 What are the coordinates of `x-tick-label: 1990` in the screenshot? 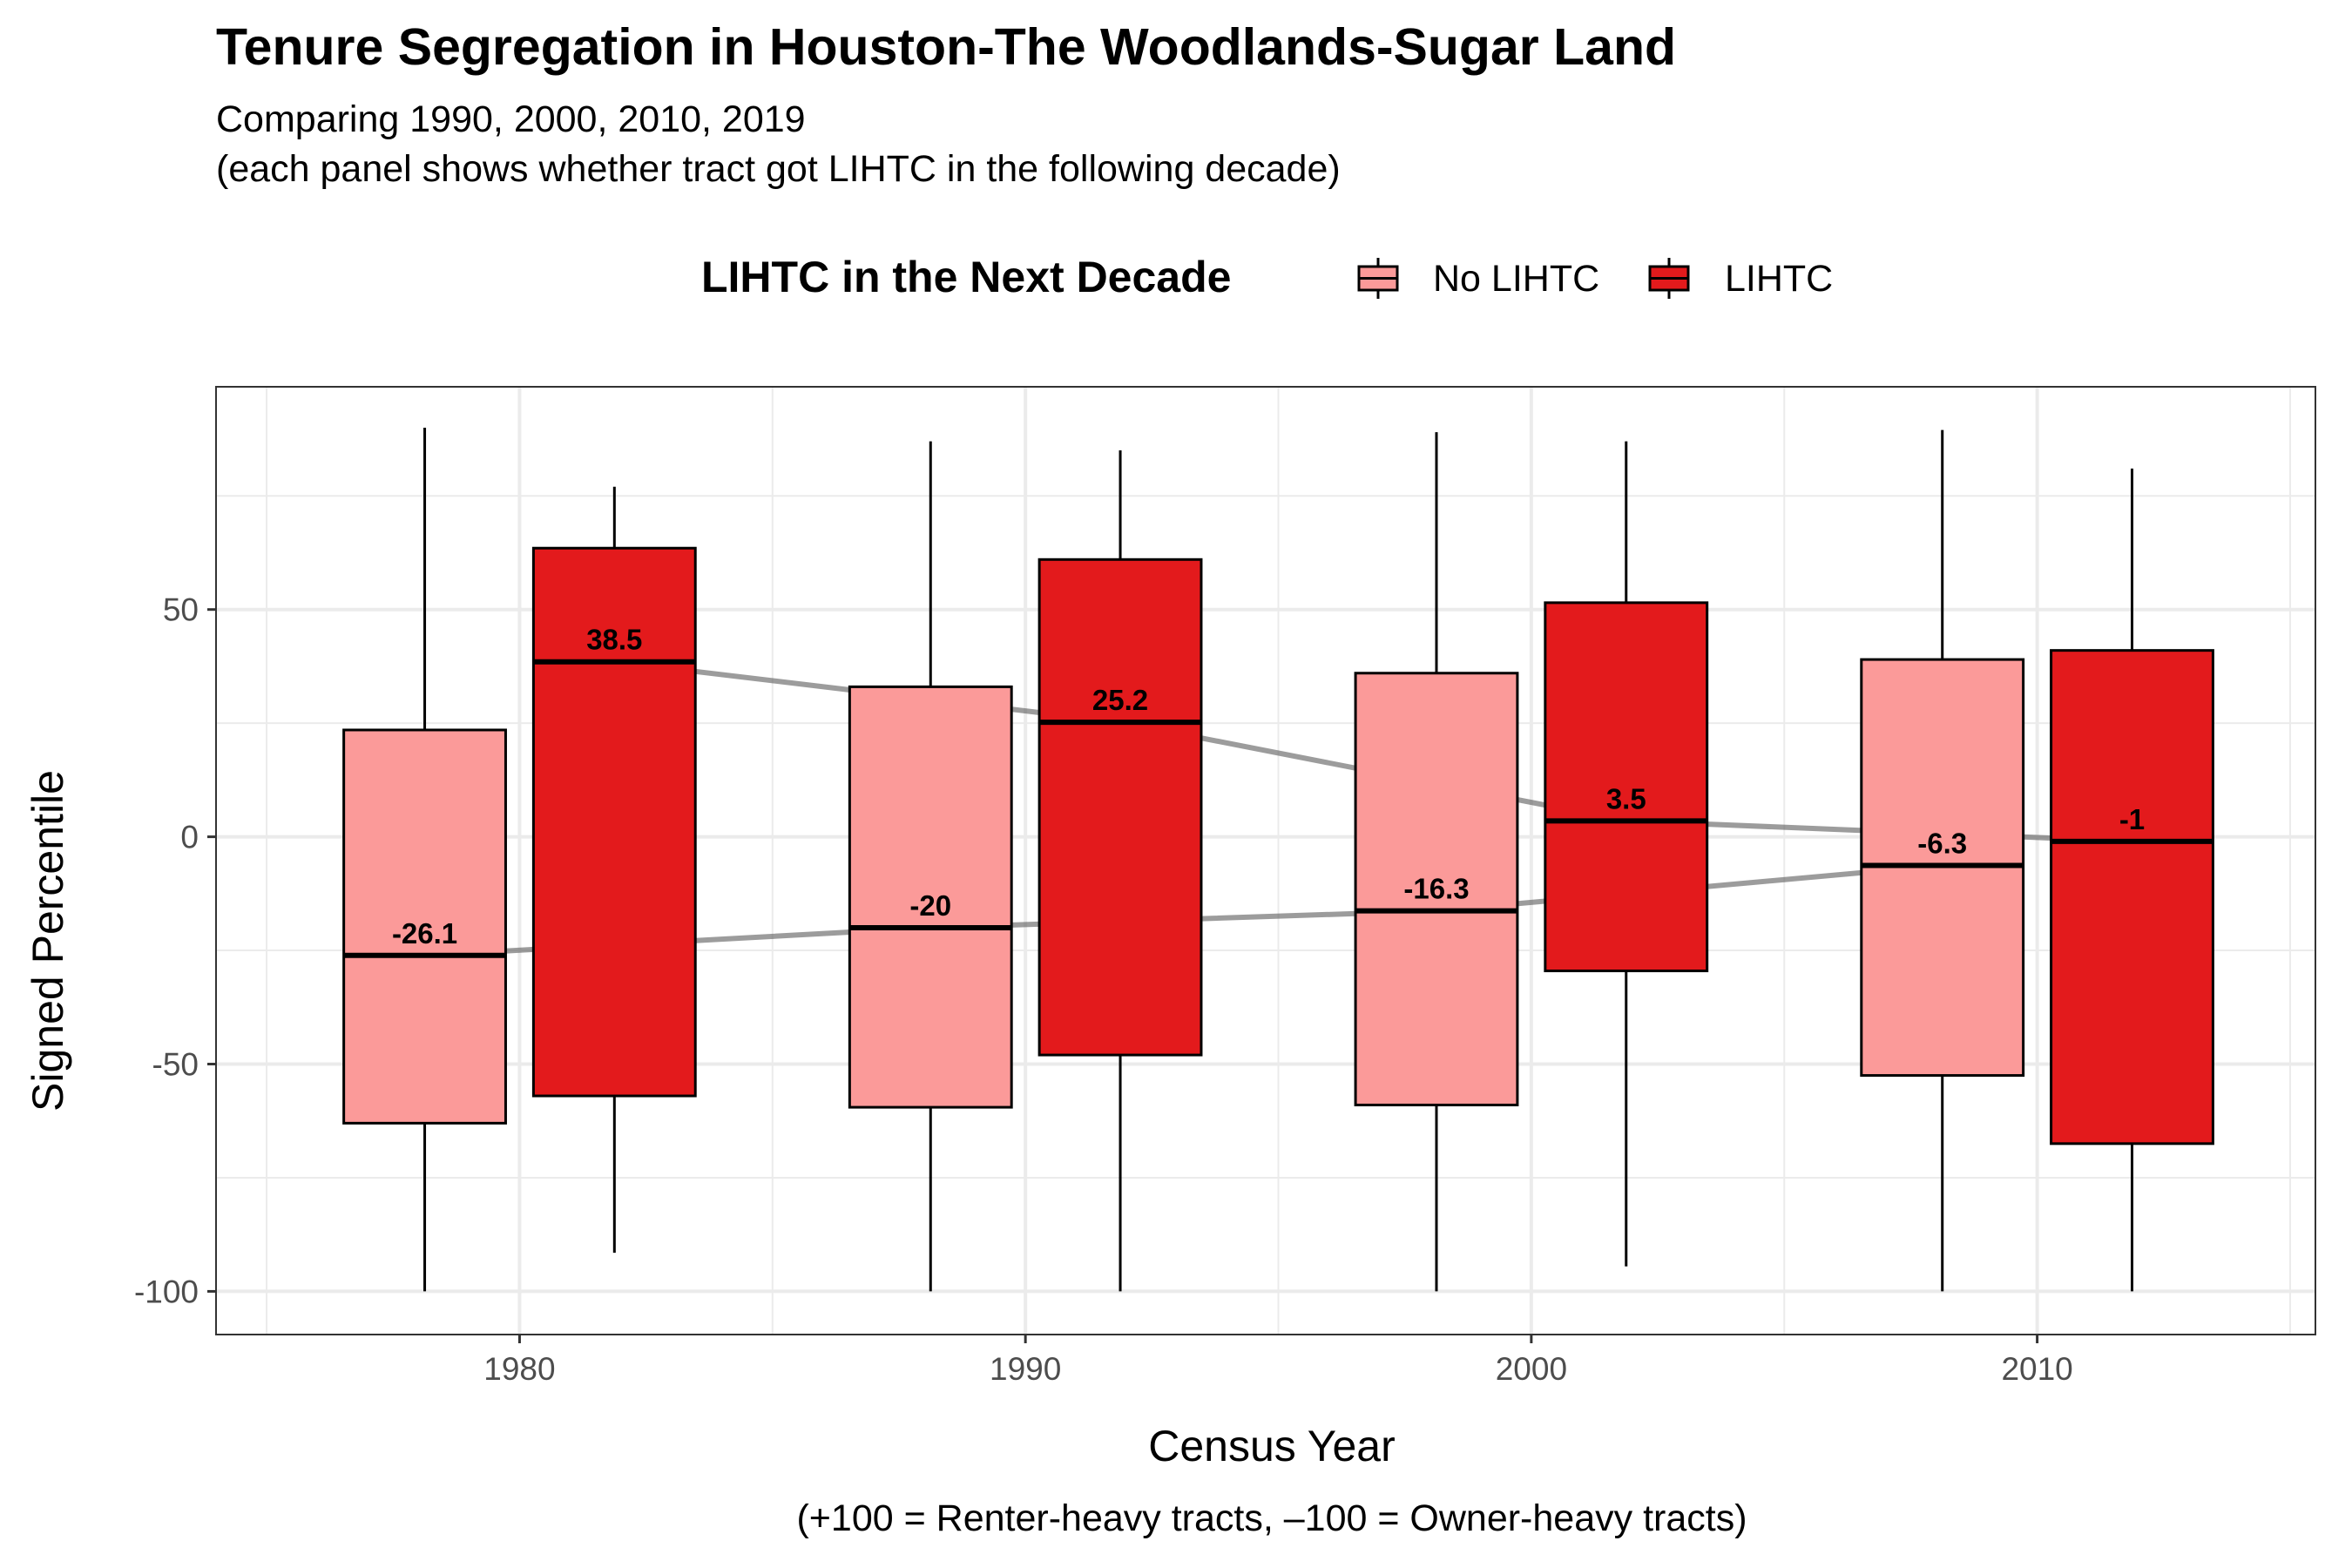 It's located at (1025, 1369).